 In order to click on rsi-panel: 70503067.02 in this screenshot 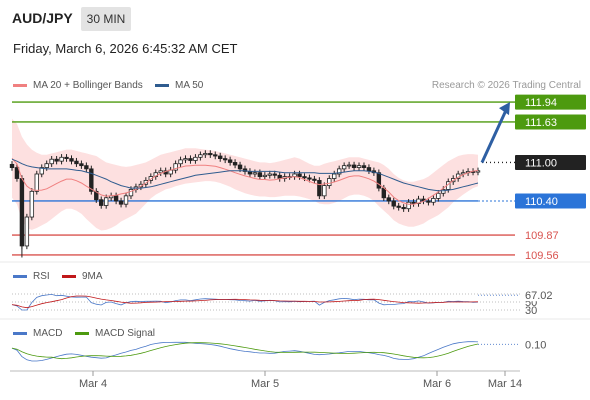, I will do `click(285, 302)`.